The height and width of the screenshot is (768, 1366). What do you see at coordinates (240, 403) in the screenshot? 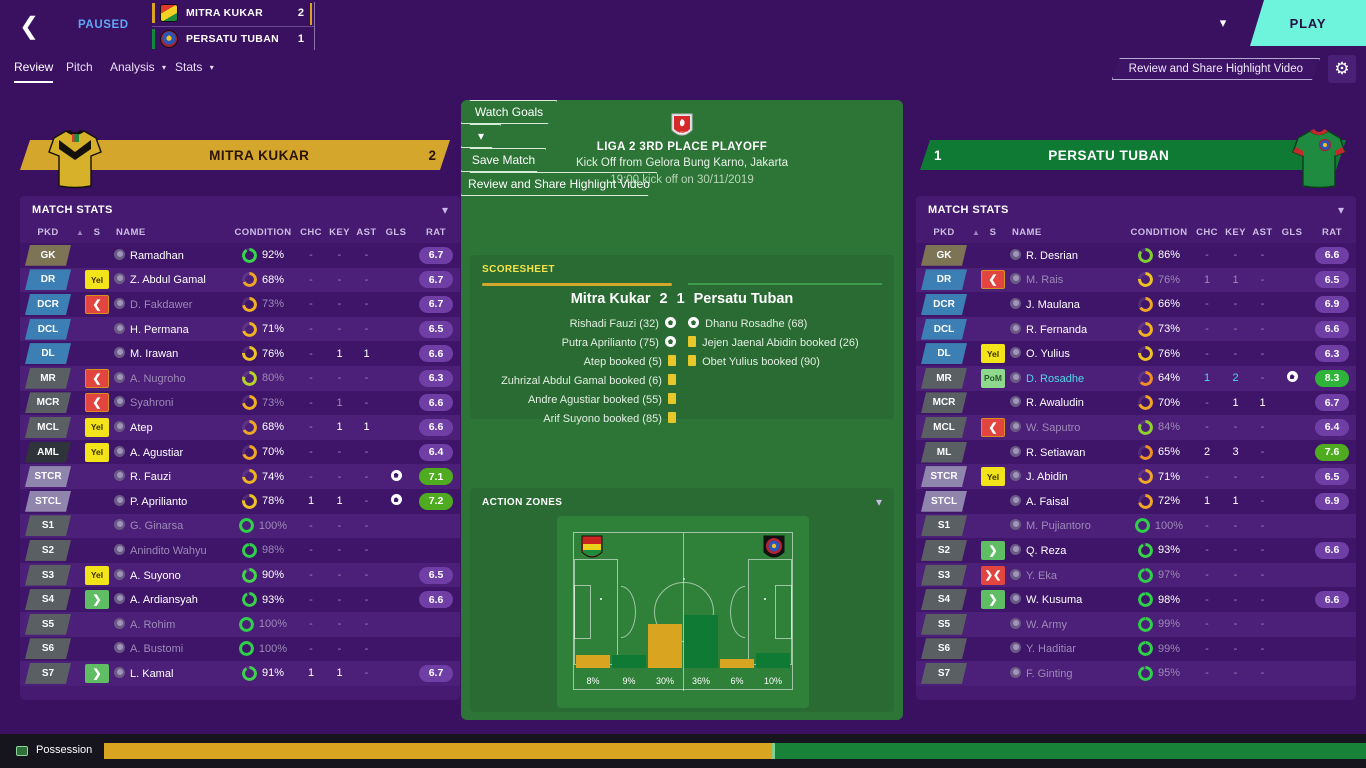
I see `table-row: MCR ❮ Syahroni 73% - 1 - 6.6` at bounding box center [240, 403].